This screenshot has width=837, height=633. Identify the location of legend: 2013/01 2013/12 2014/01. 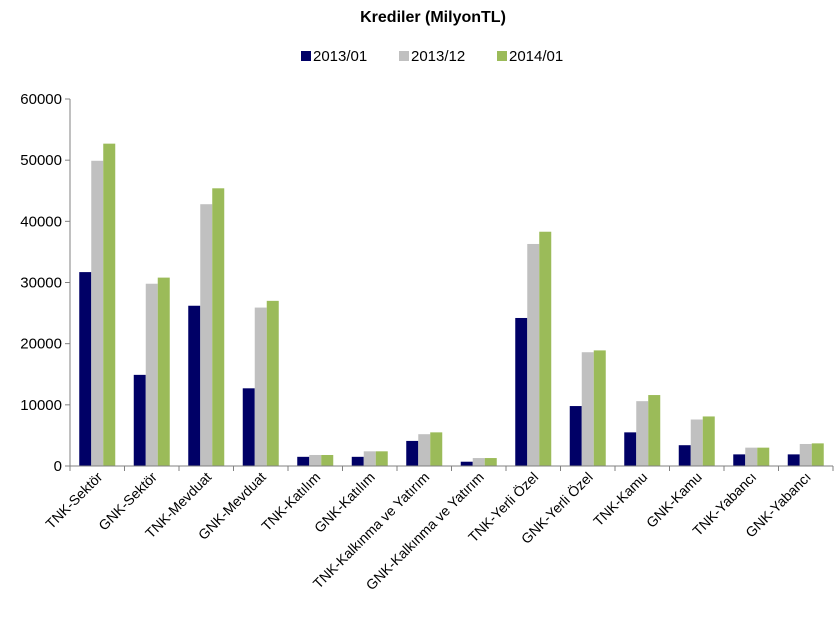
(432, 56).